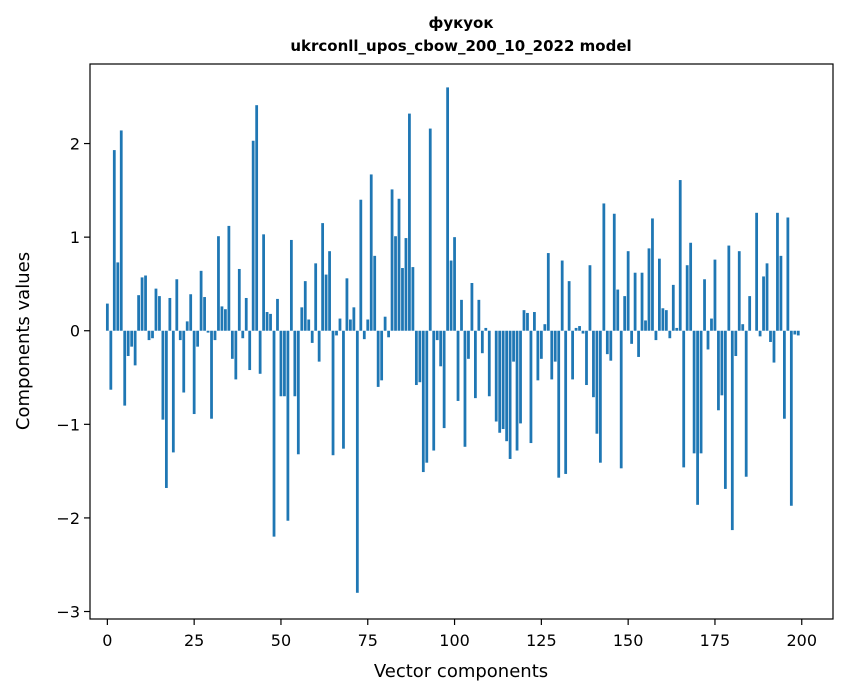 The width and height of the screenshot is (847, 696). What do you see at coordinates (23, 341) in the screenshot?
I see `y-axis-label: Components values` at bounding box center [23, 341].